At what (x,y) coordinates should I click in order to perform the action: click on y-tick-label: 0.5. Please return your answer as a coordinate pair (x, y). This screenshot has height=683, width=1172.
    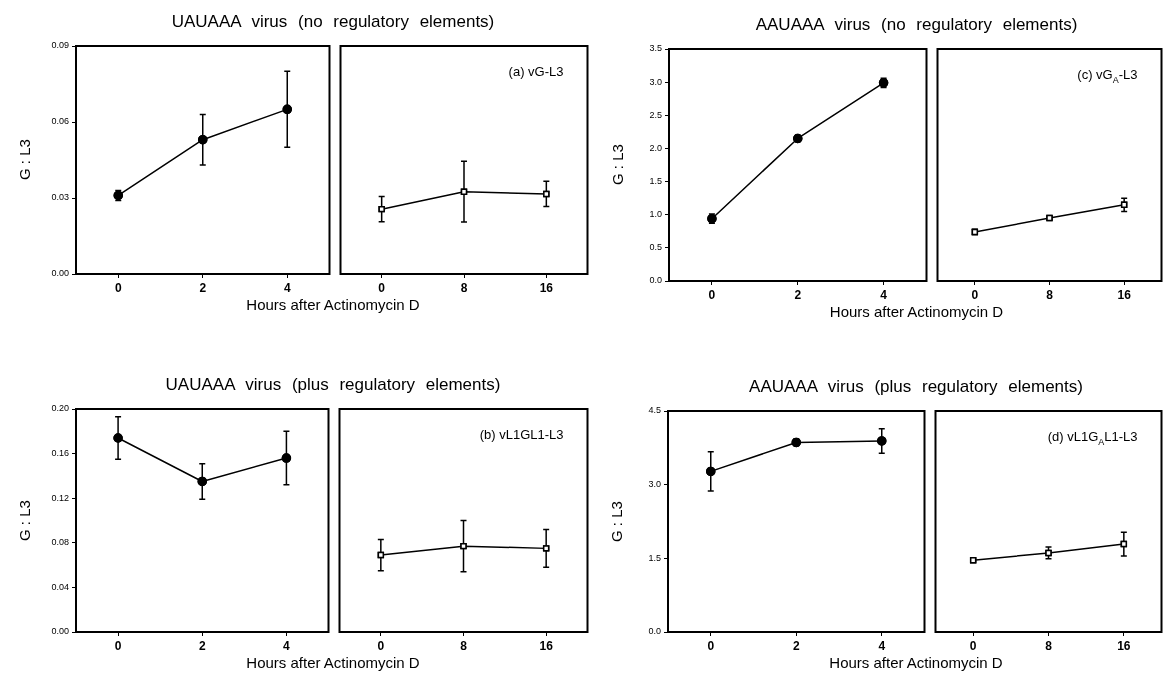
    Looking at the image, I should click on (655, 247).